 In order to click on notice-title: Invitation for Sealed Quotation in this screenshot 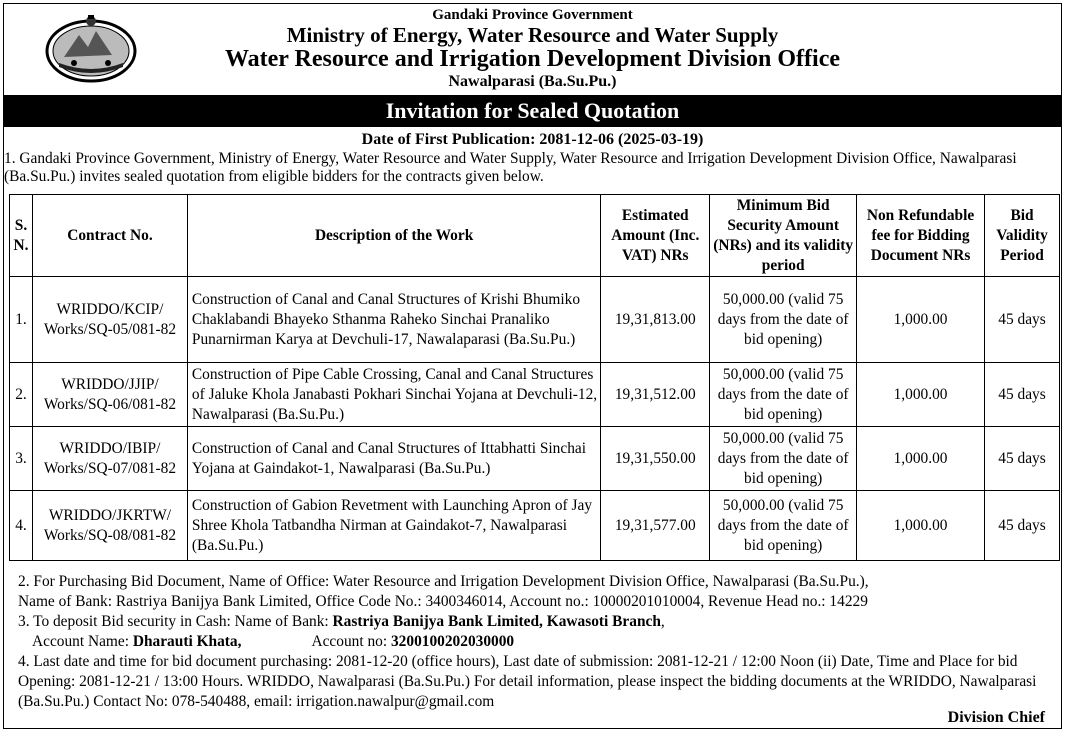, I will do `click(532, 111)`.